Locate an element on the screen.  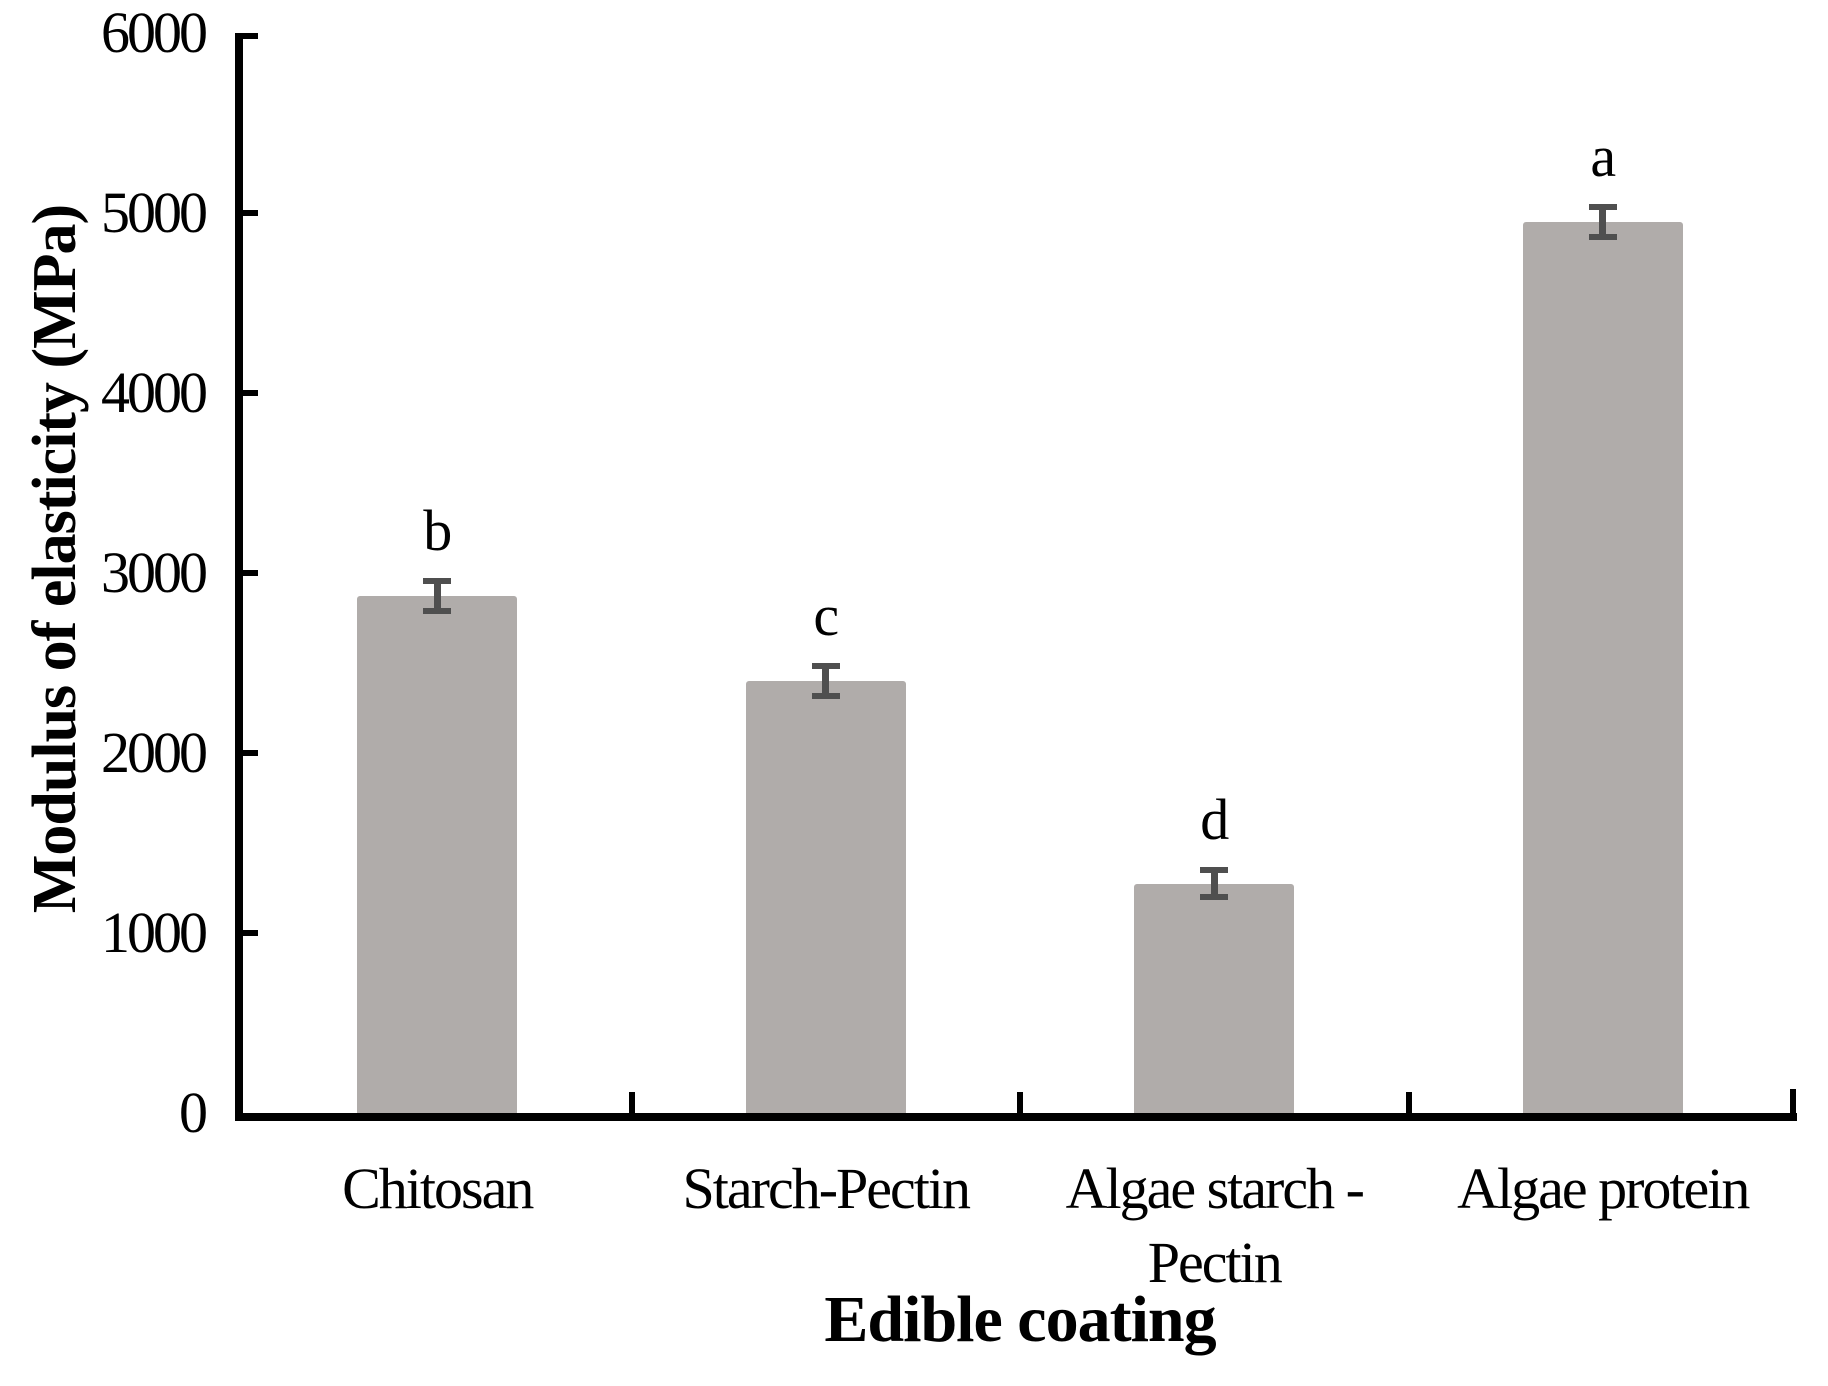
y-tick-label-2000: 2000 is located at coordinates (154, 752).